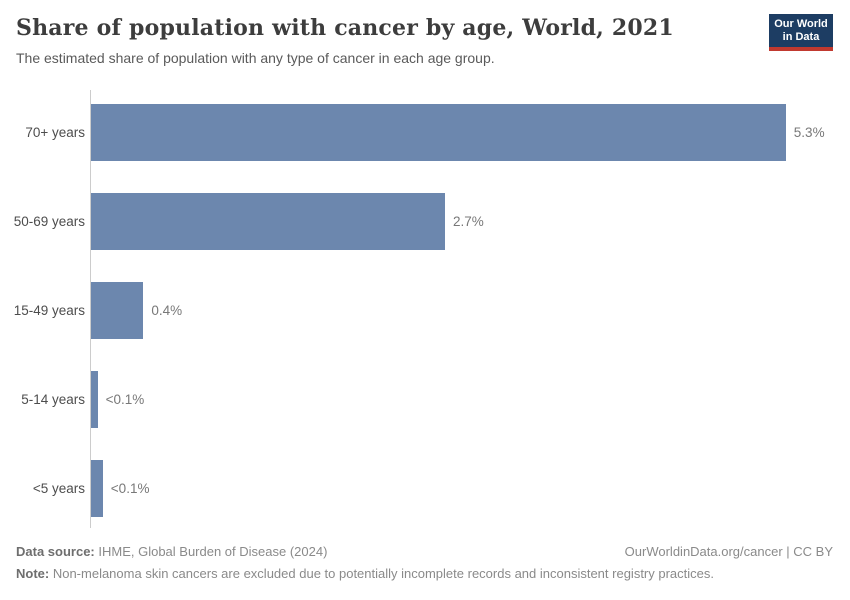 The height and width of the screenshot is (600, 850). Describe the element at coordinates (470, 310) in the screenshot. I see `bar-area: 0.4%` at that location.